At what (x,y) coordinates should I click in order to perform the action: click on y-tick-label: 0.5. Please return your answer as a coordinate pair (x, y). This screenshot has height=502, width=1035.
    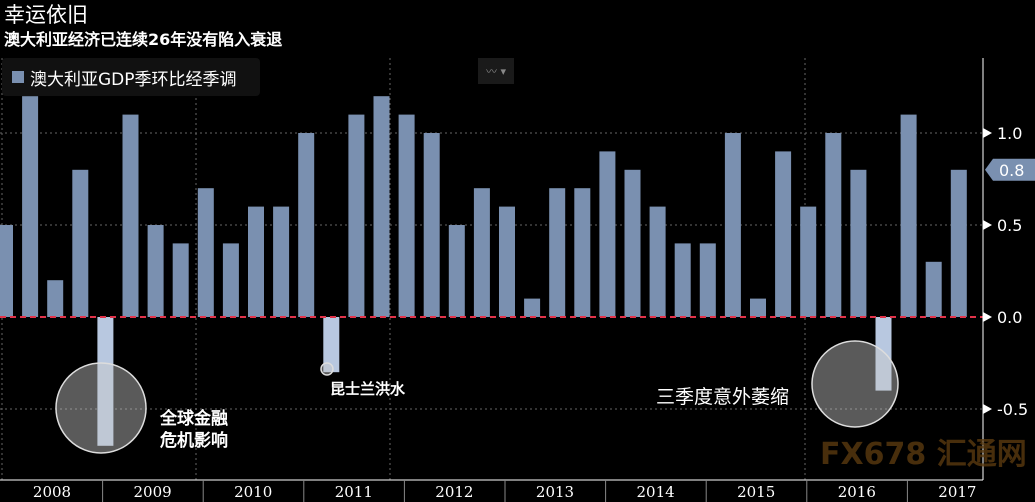
    Looking at the image, I should click on (1009, 225).